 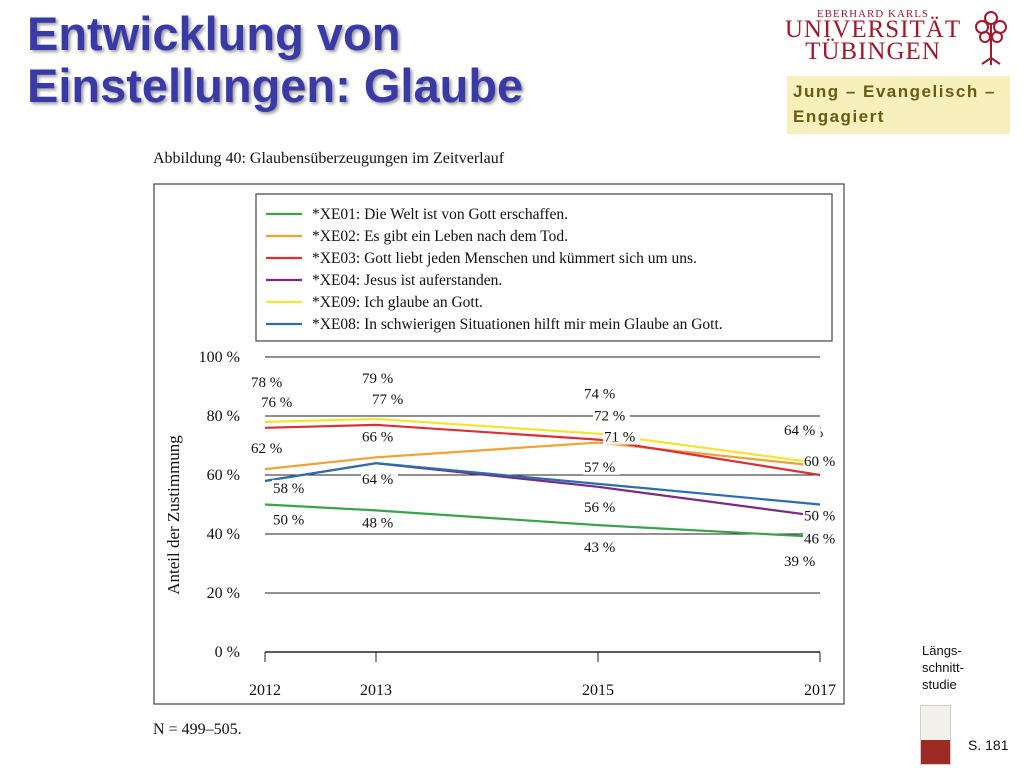 What do you see at coordinates (376, 690) in the screenshot?
I see `x-tick-label: 2013` at bounding box center [376, 690].